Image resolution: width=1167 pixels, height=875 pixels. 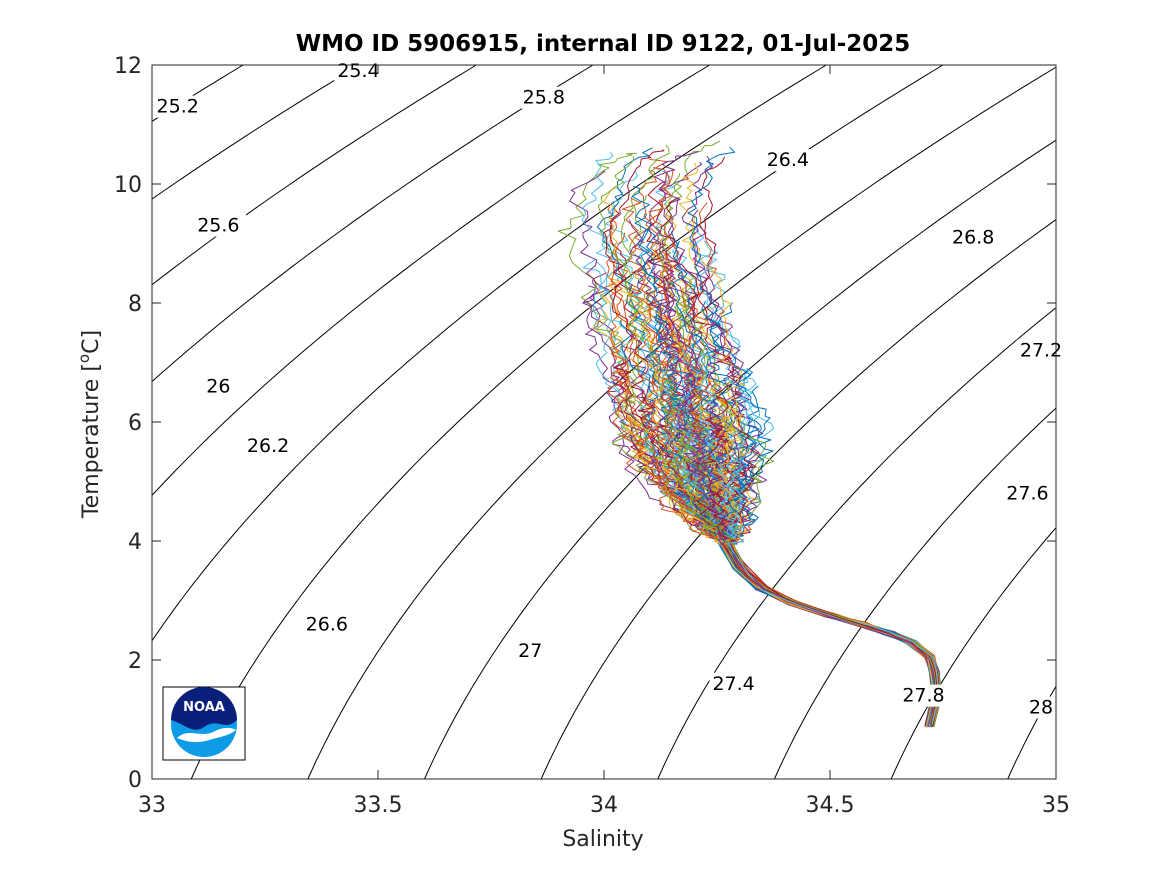 I want to click on x-axis-label: Salinity, so click(x=602, y=839).